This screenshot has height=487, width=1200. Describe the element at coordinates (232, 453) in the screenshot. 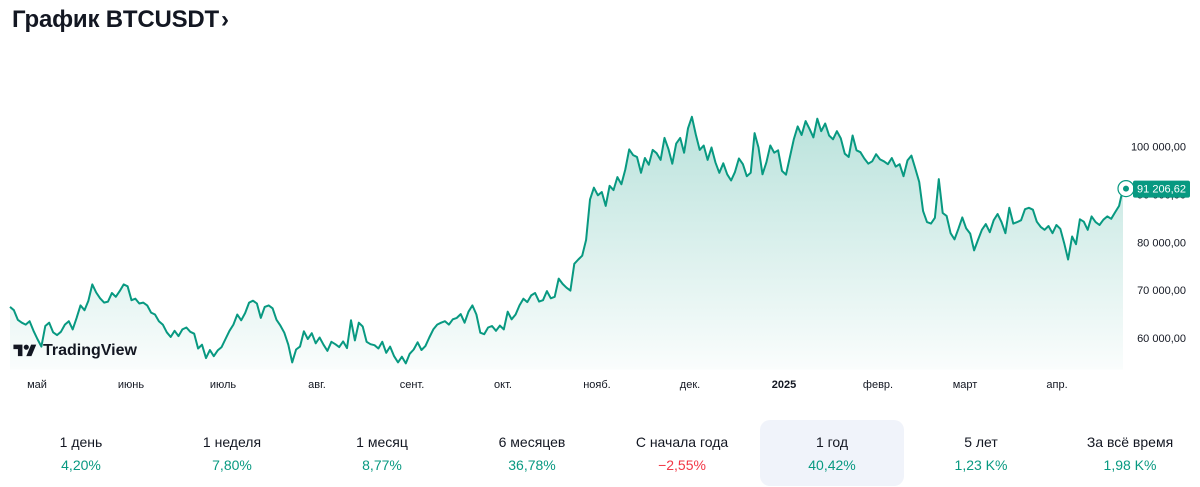

I see `period-tab-1w: 1 неделя 7,80%` at that location.